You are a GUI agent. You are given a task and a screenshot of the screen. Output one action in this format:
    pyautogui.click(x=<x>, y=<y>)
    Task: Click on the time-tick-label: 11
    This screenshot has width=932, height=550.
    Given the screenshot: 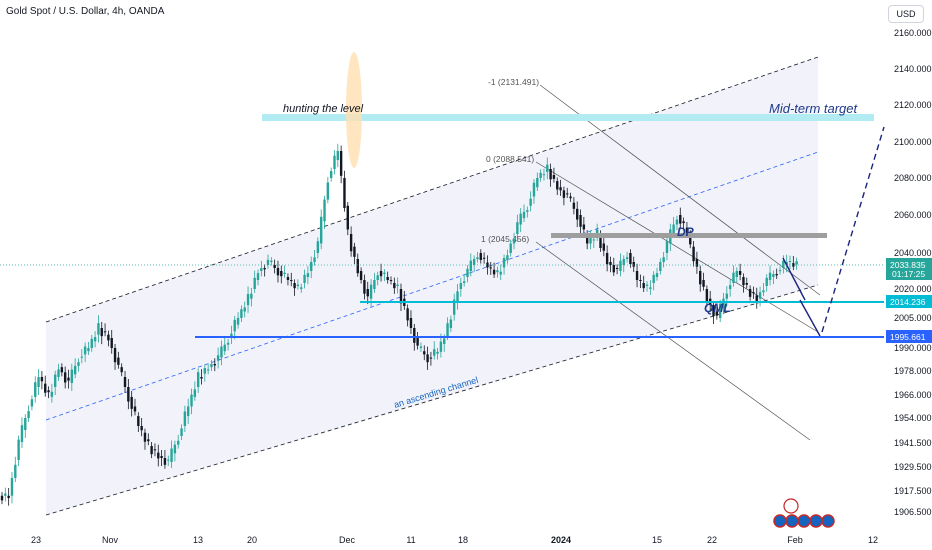 What is the action you would take?
    pyautogui.click(x=410, y=540)
    